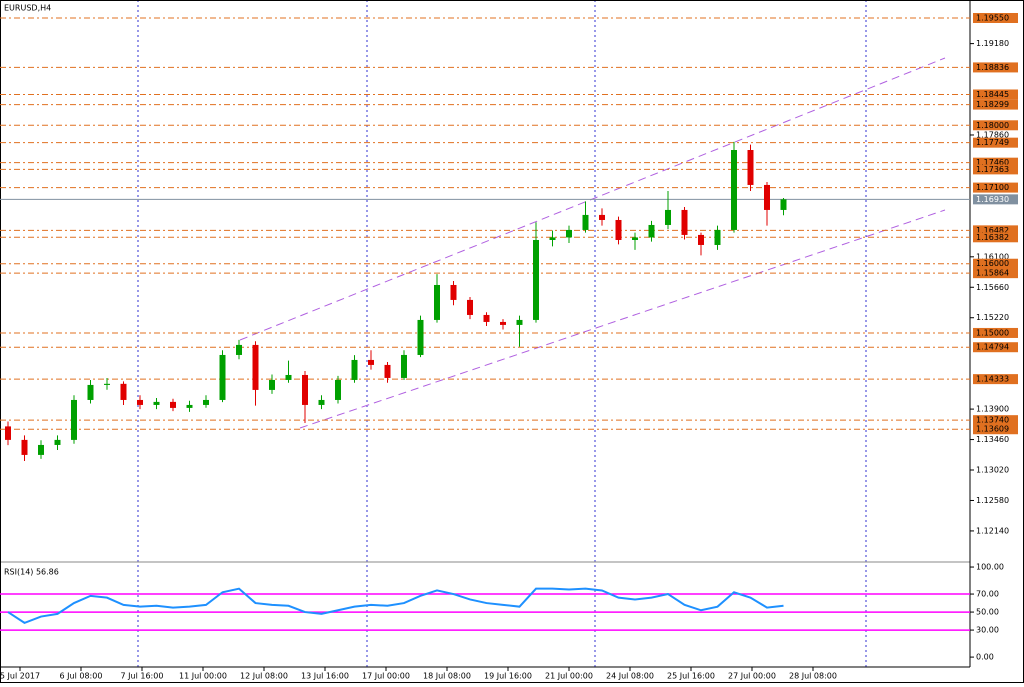 This screenshot has width=1024, height=687. What do you see at coordinates (985, 657) in the screenshot?
I see `rsi-y-tick-label: 0.00` at bounding box center [985, 657].